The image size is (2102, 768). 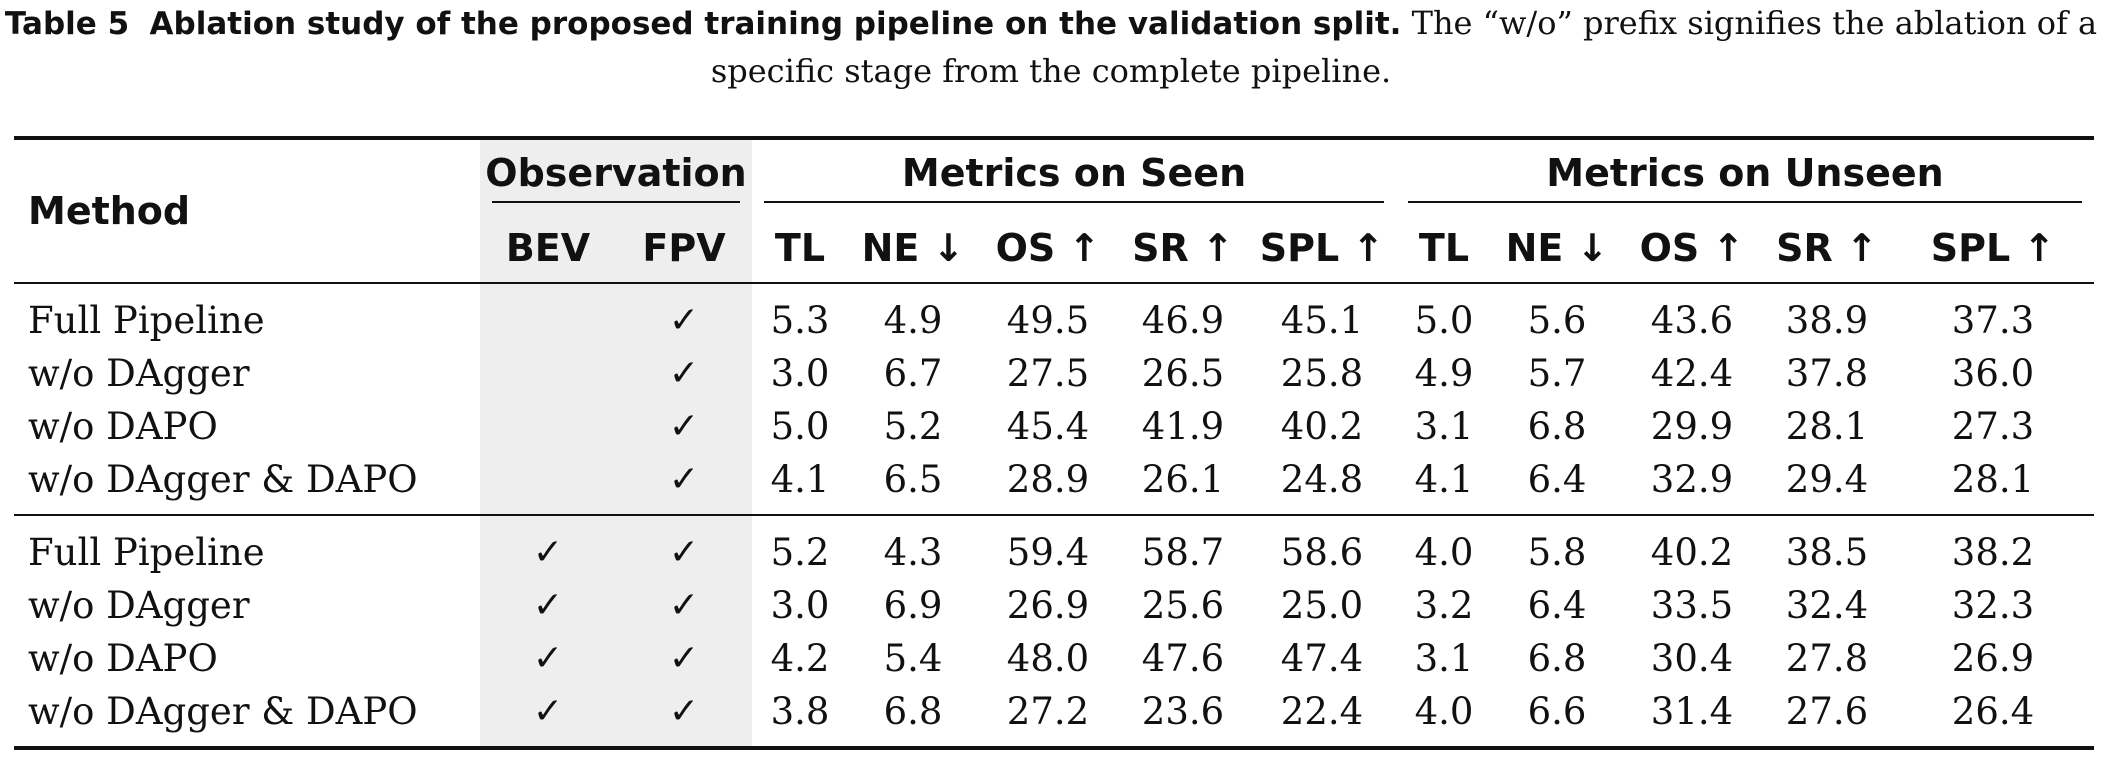 What do you see at coordinates (1322, 479) in the screenshot?
I see `seen-value-cell: 24.8` at bounding box center [1322, 479].